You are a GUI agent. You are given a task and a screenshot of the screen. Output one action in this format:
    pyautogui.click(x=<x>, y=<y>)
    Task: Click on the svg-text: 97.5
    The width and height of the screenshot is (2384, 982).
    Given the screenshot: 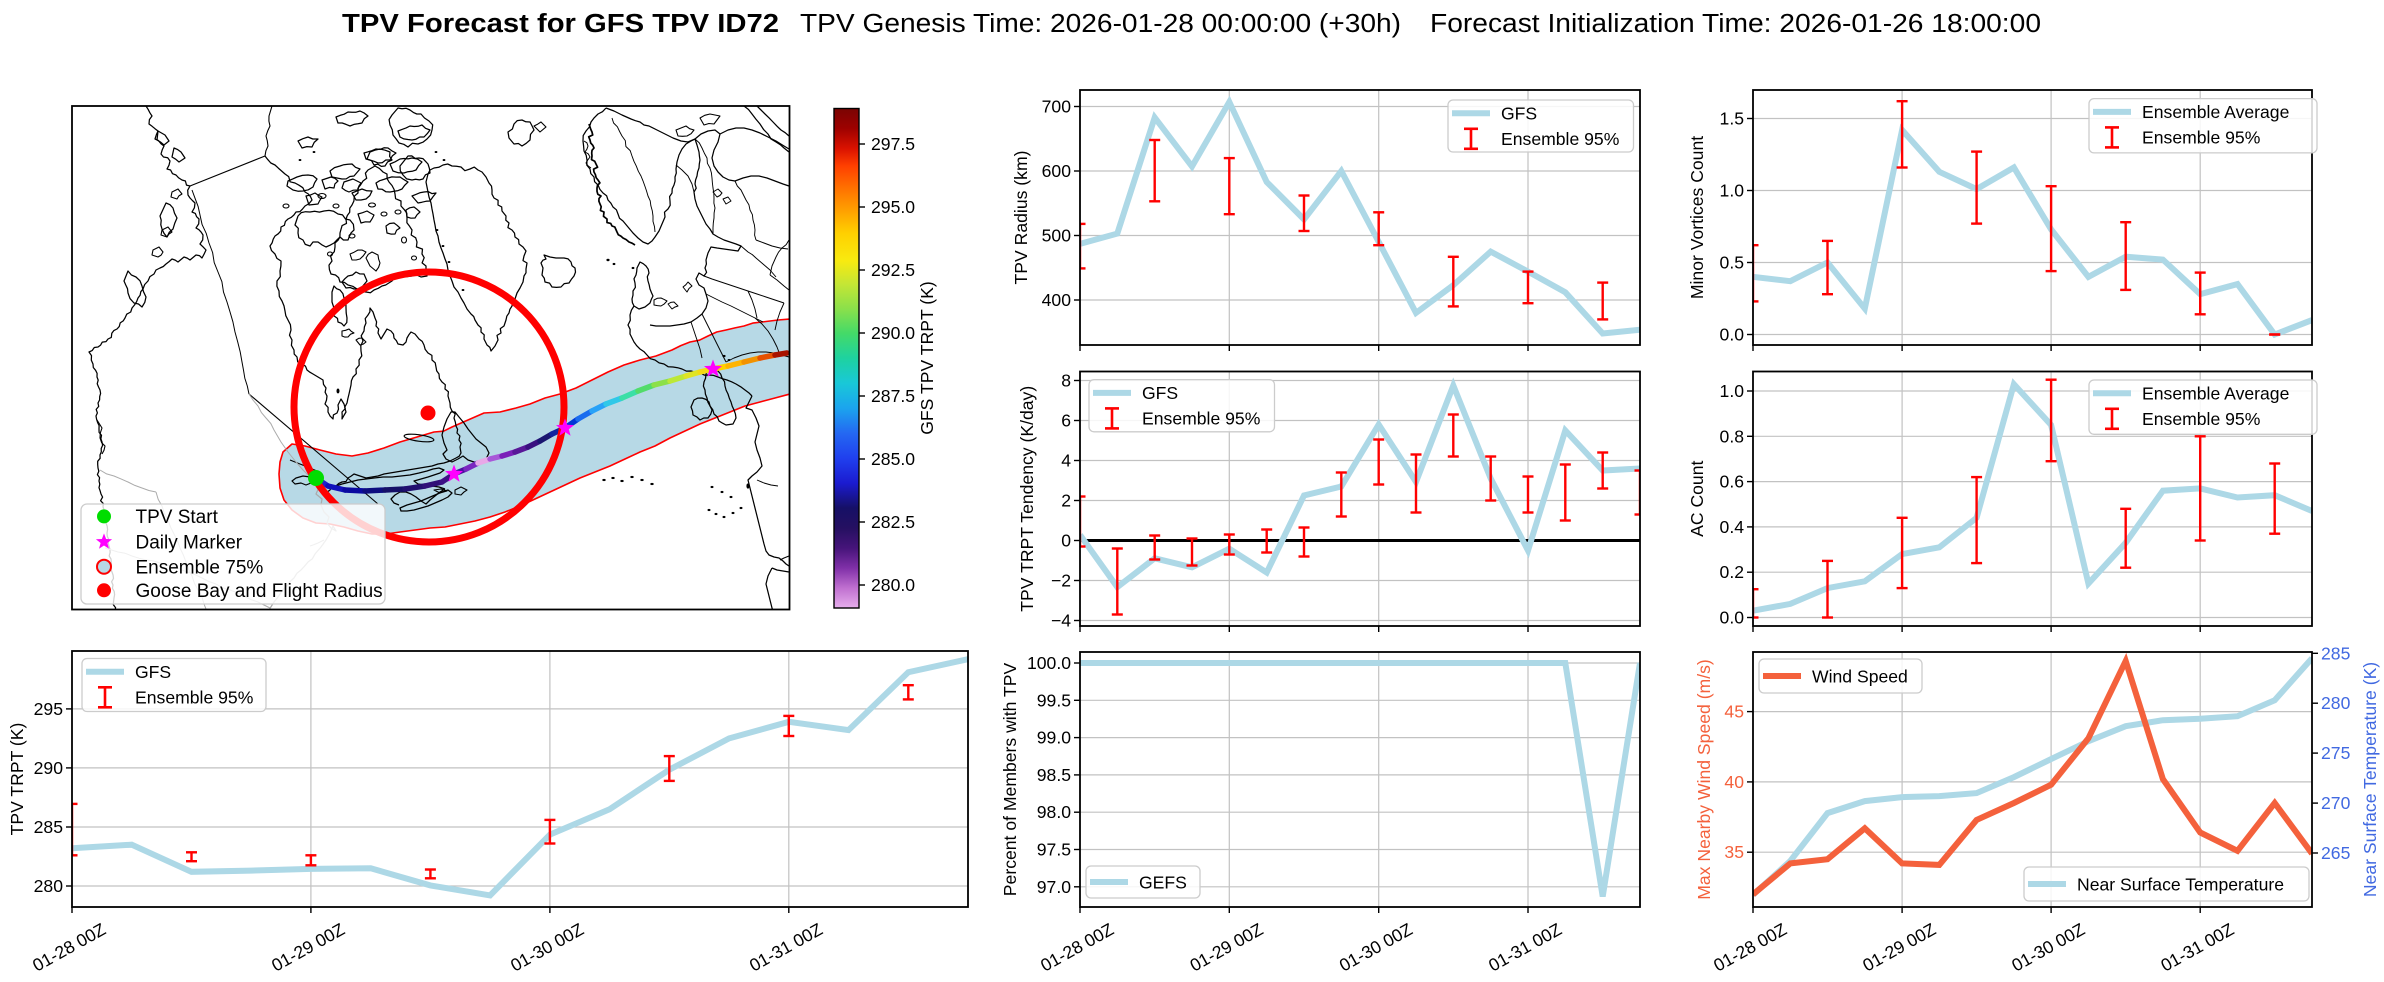 What is the action you would take?
    pyautogui.click(x=1054, y=850)
    